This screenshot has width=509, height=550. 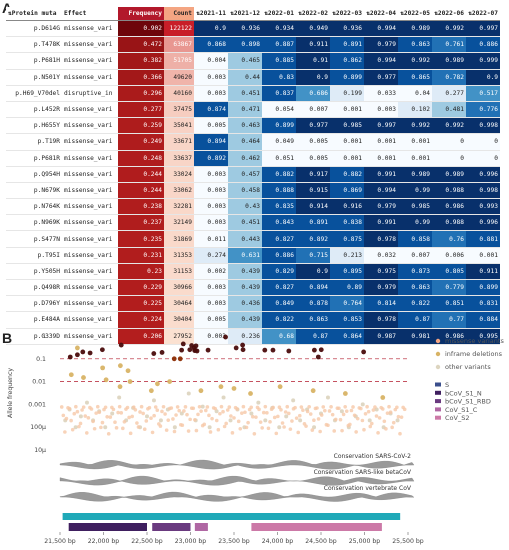 I want to click on column-header: ⇅2022-04, so click(x=381, y=14).